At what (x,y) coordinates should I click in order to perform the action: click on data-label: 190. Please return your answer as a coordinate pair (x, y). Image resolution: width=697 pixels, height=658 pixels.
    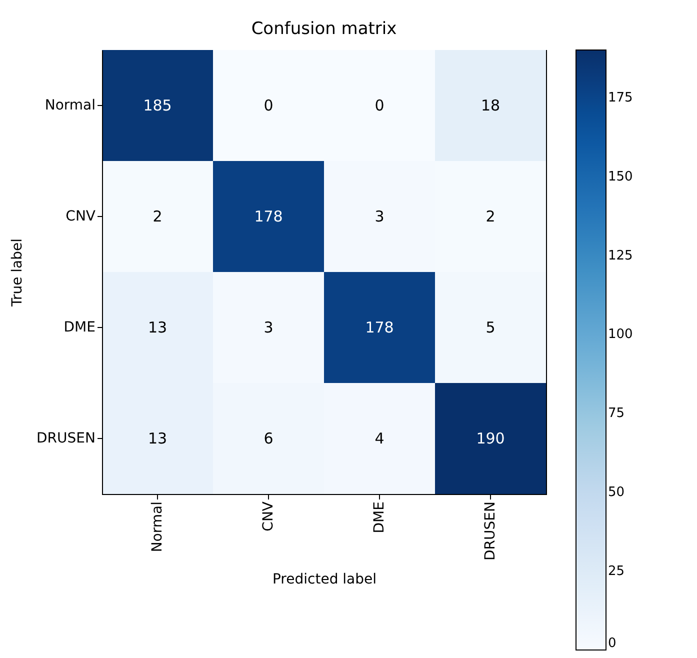
    Looking at the image, I should click on (490, 439).